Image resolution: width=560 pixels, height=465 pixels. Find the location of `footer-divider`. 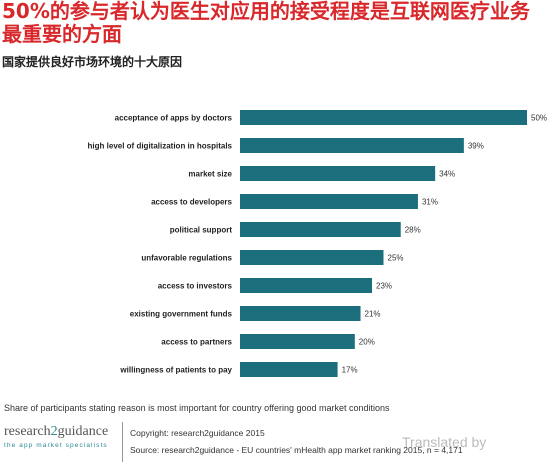

footer-divider is located at coordinates (122, 442).